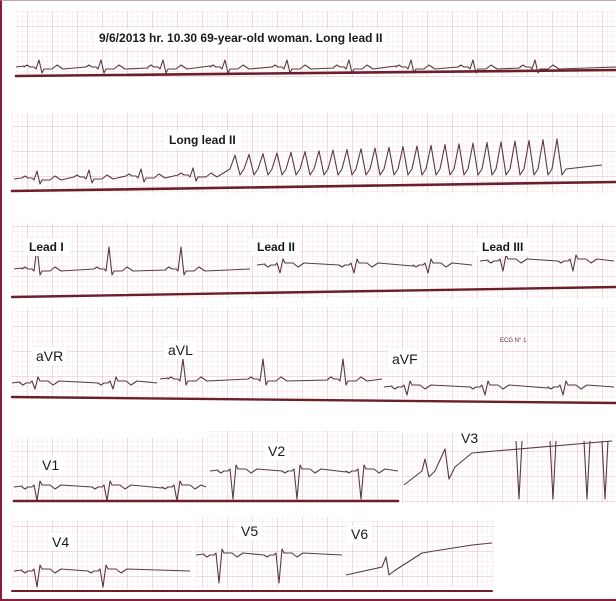 The width and height of the screenshot is (616, 601). What do you see at coordinates (250, 531) in the screenshot?
I see `lead-label-v5: V5` at bounding box center [250, 531].